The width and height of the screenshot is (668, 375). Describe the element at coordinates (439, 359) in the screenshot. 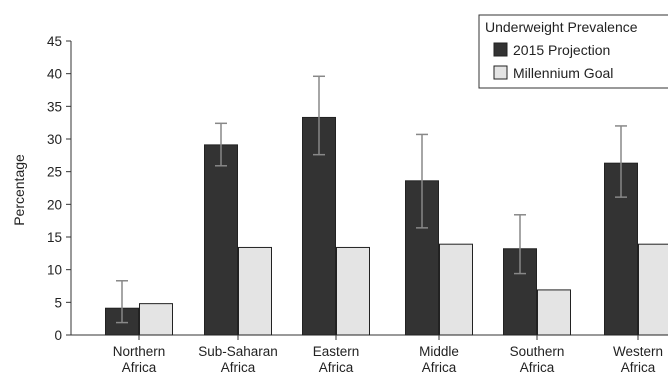

I see `category-label: Middle Africa` at that location.